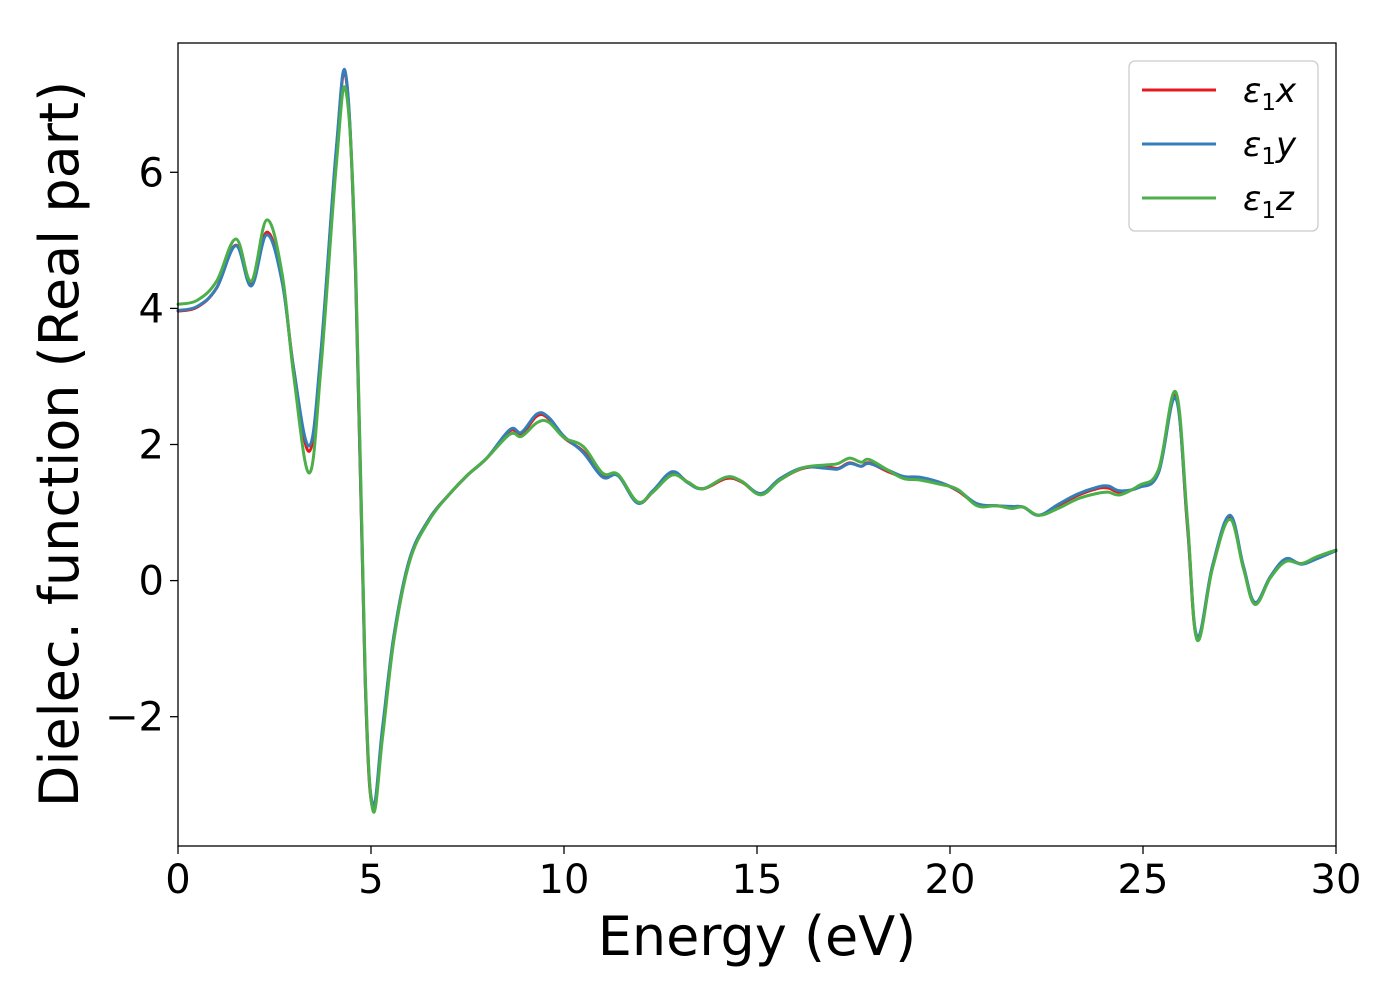 The image size is (1400, 1000). I want to click on y-tick-label: 0, so click(151, 582).